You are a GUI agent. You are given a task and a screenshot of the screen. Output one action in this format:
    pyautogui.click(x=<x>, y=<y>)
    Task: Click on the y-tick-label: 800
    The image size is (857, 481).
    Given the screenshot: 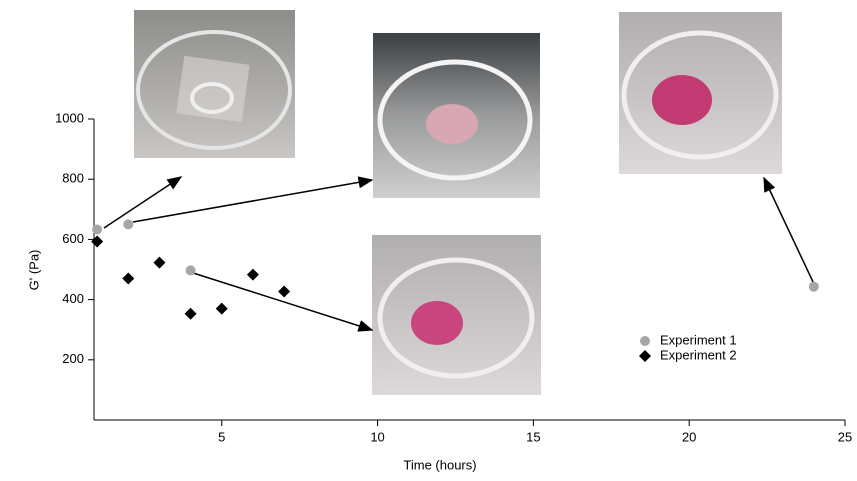 What is the action you would take?
    pyautogui.click(x=73, y=178)
    